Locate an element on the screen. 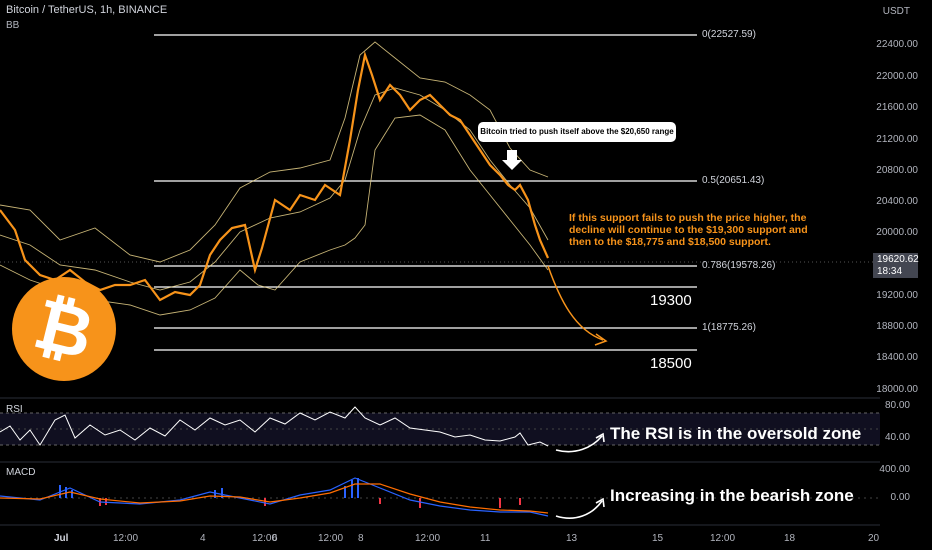 Image resolution: width=932 pixels, height=550 pixels. y-tick: 19200.00 is located at coordinates (897, 295).